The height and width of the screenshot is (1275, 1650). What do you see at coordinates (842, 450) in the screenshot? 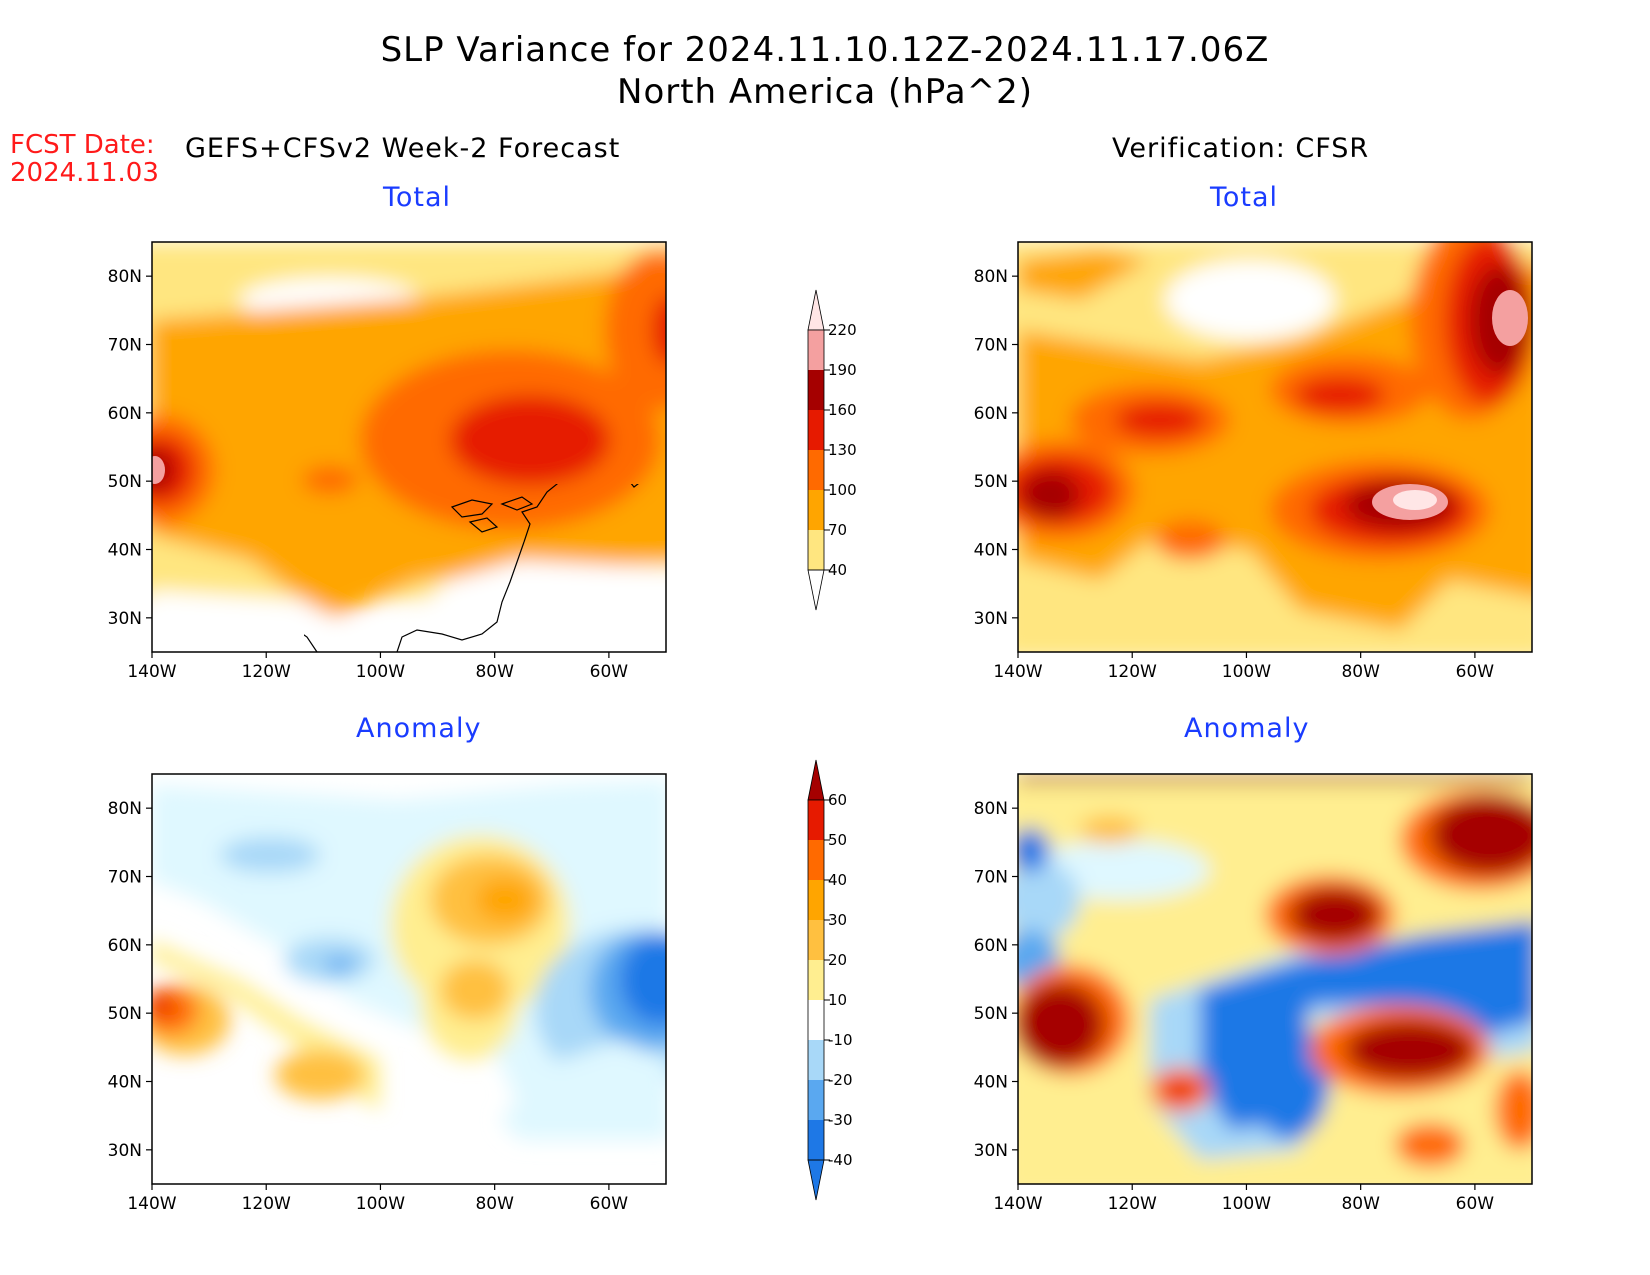
I see `colorbar-label: 130` at bounding box center [842, 450].